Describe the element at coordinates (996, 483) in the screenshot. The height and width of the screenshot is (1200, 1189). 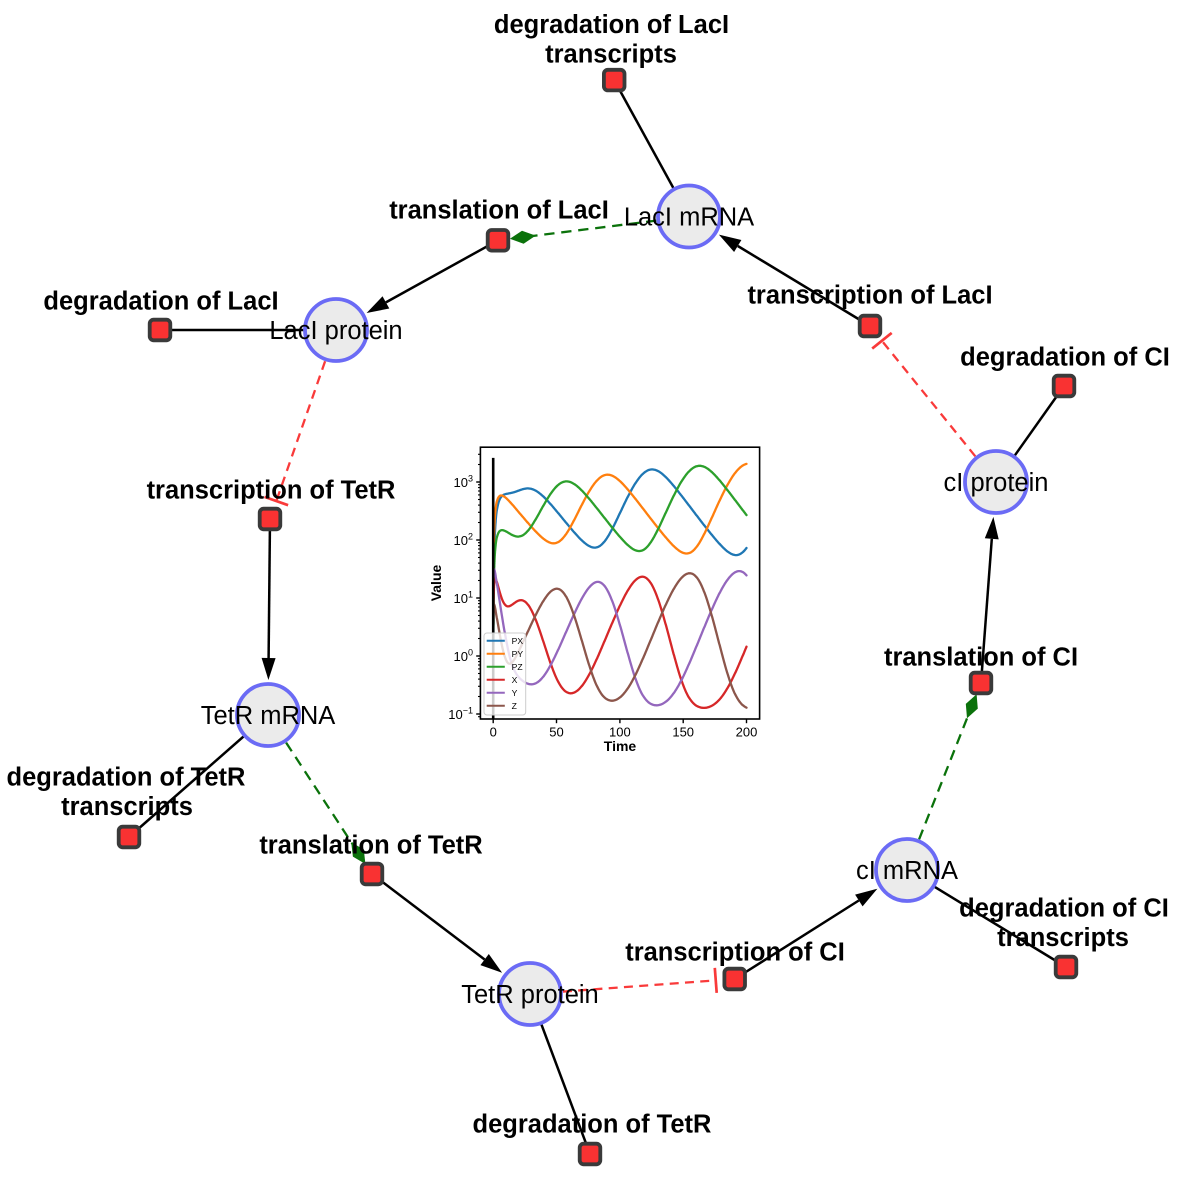
I see `svg-text: cI protein` at that location.